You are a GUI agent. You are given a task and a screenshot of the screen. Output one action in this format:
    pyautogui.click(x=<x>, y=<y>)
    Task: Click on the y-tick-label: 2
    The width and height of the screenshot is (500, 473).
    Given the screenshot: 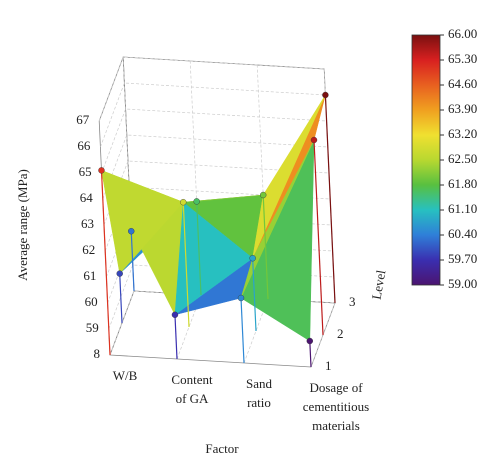 What is the action you would take?
    pyautogui.click(x=340, y=333)
    